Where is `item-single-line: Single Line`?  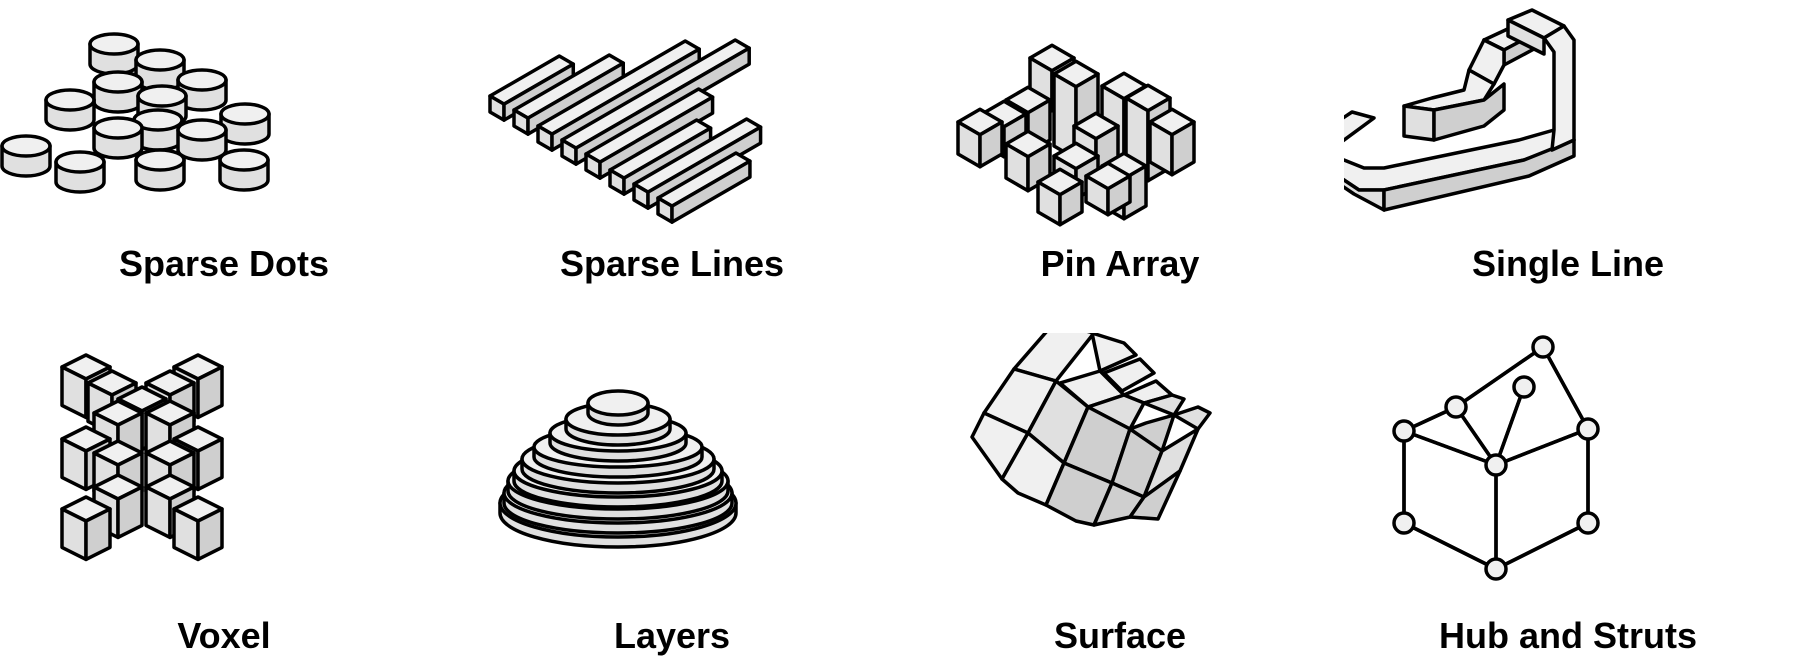
item-single-line: Single Line is located at coordinates (1568, 166).